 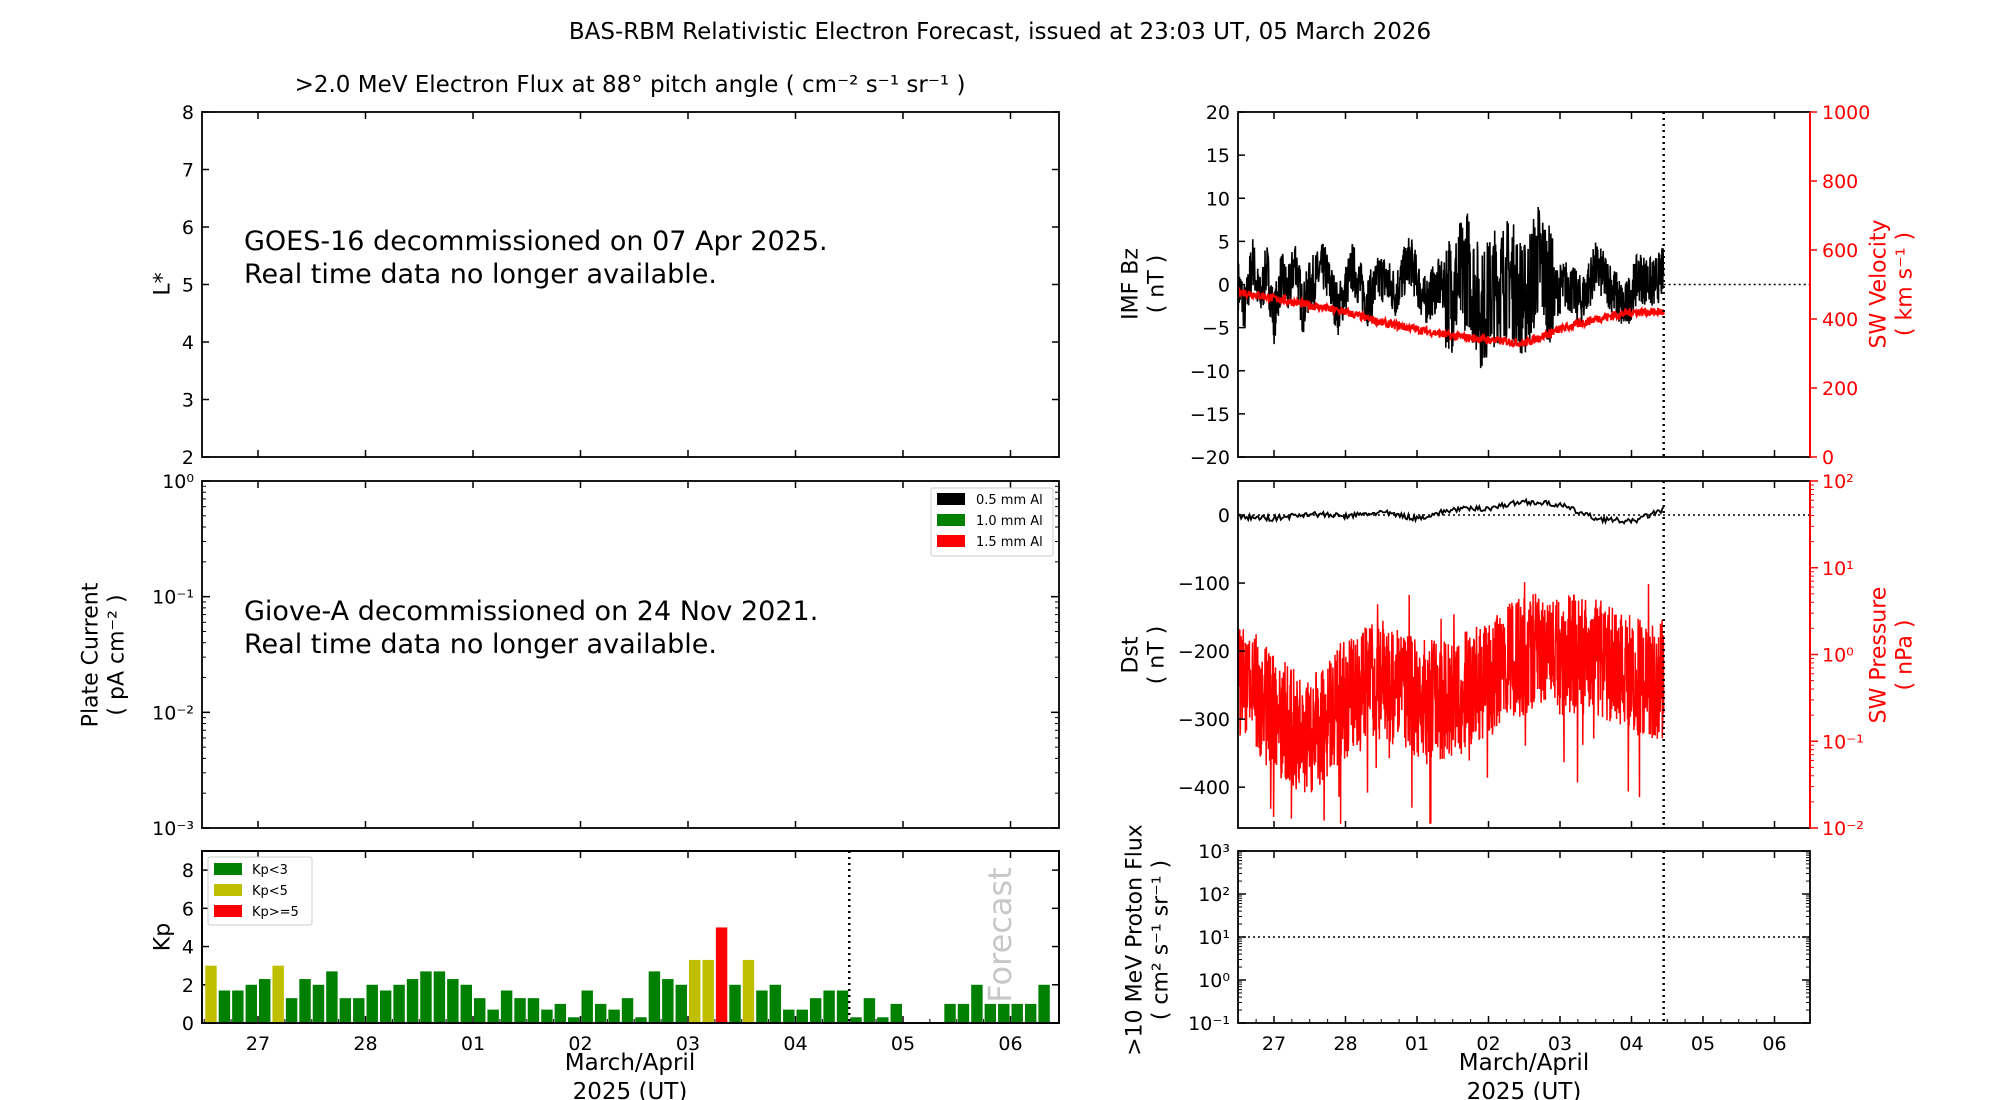 What do you see at coordinates (1210, 458) in the screenshot?
I see `y-tick-label: −20` at bounding box center [1210, 458].